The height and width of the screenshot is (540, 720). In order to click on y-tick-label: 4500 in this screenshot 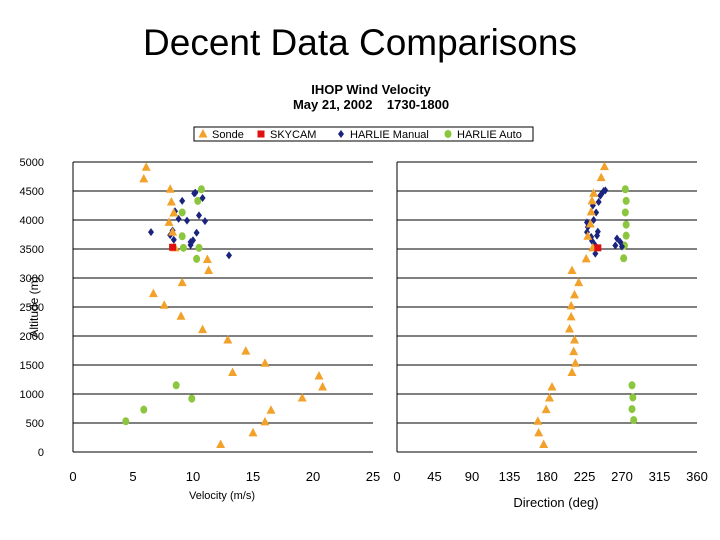, I will do `click(32, 192)`.